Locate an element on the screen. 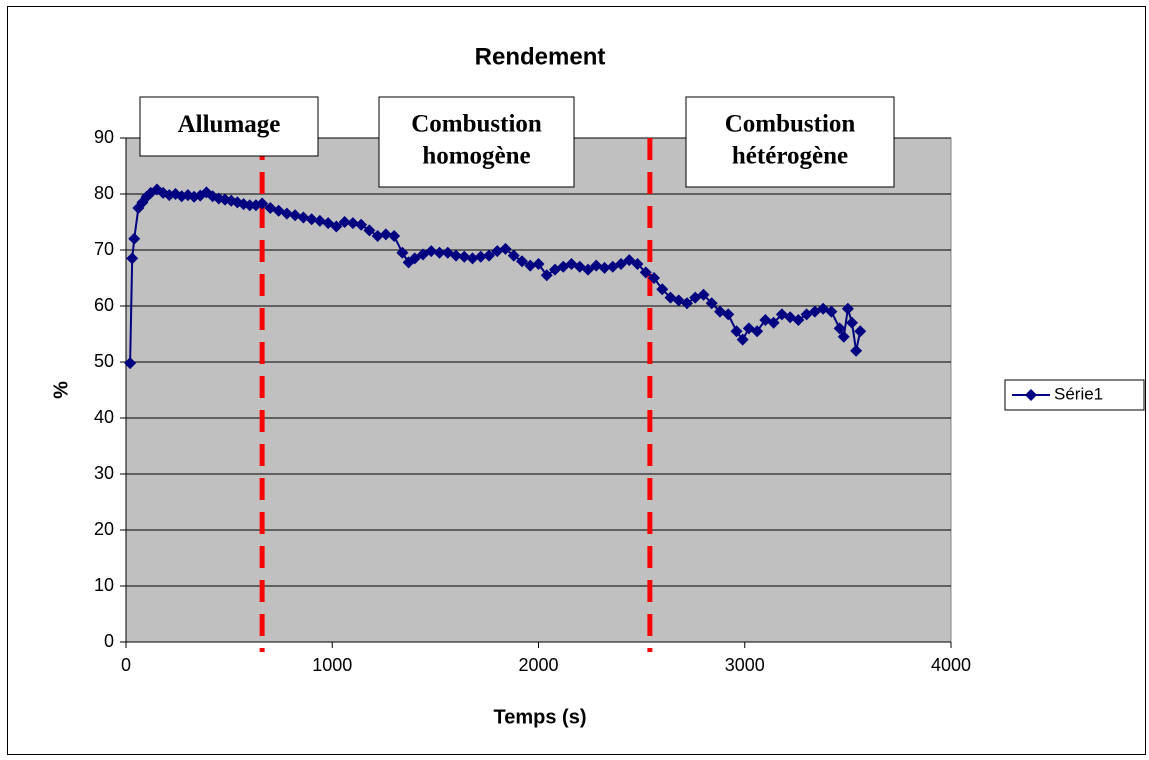 This screenshot has height=760, width=1149. y-tick-label: 50 is located at coordinates (104, 361).